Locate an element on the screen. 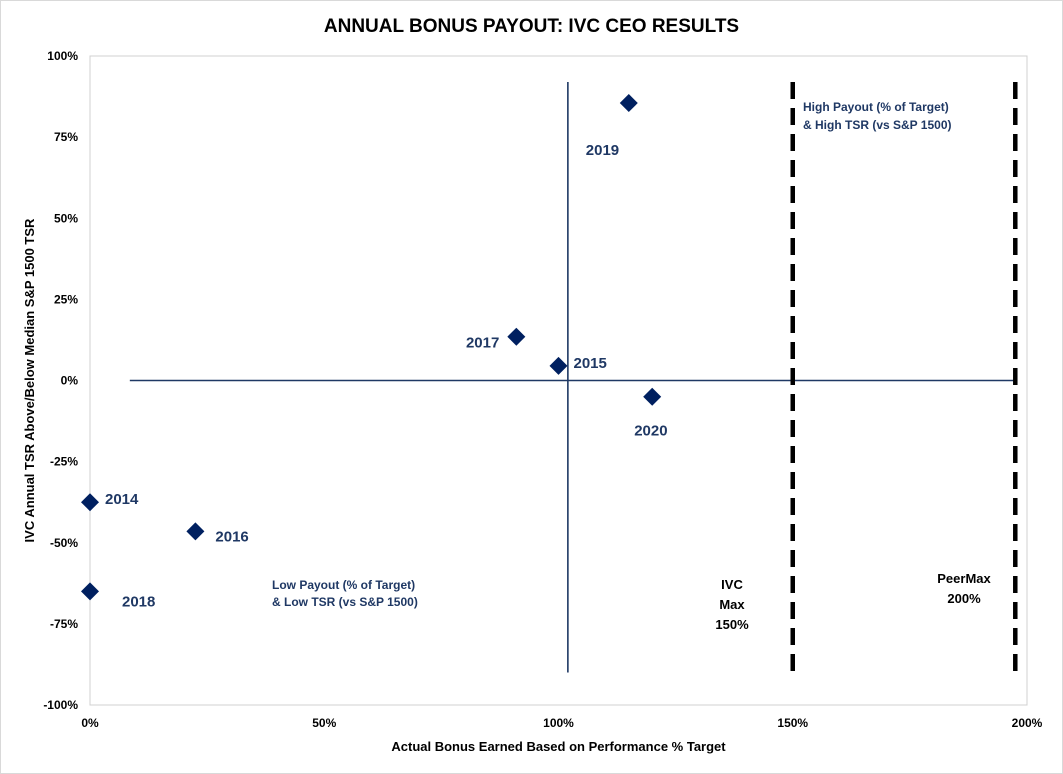  ivc-max-annotation-line: Max is located at coordinates (732, 604).